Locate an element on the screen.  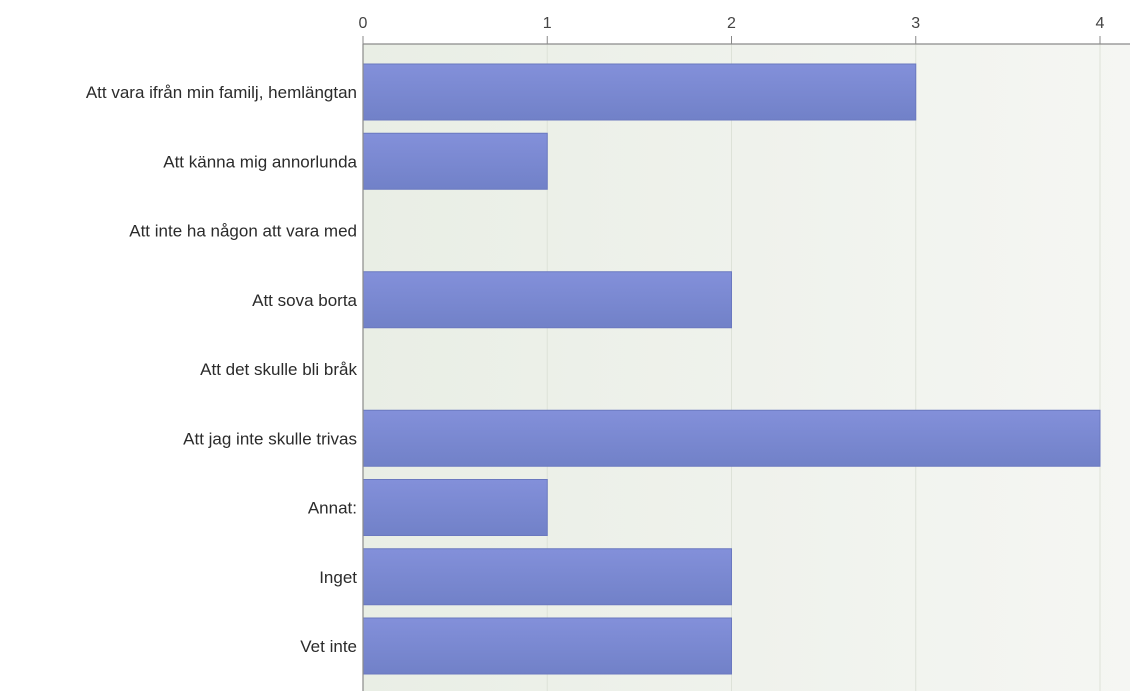
category-label: Att vara ifrån min familj, hemlängtan is located at coordinates (221, 92).